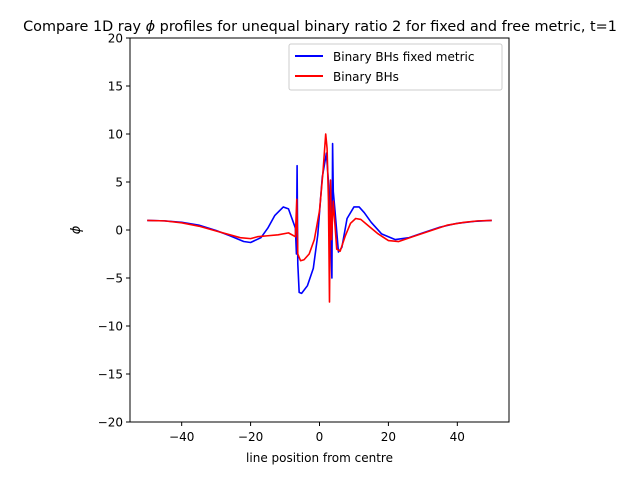 This screenshot has width=640, height=480. Describe the element at coordinates (320, 437) in the screenshot. I see `x-tick-label: 0` at that location.